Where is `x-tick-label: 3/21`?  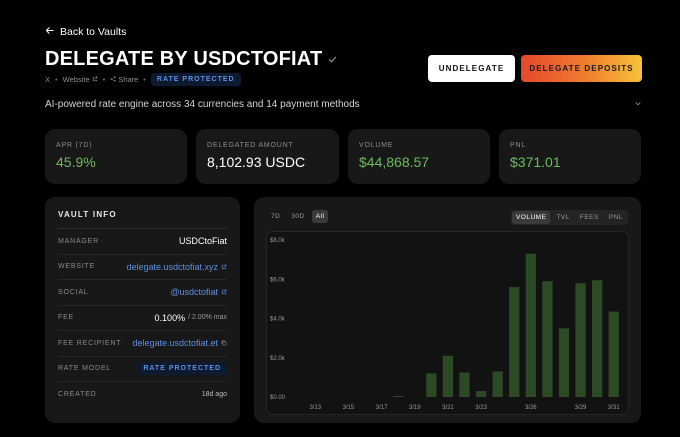 x-tick-label: 3/21 is located at coordinates (448, 408).